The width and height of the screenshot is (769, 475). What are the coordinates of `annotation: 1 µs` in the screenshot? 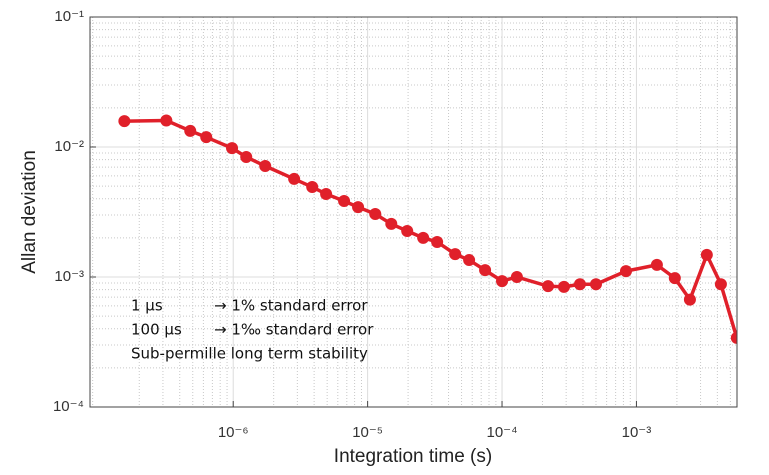 It's located at (147, 306).